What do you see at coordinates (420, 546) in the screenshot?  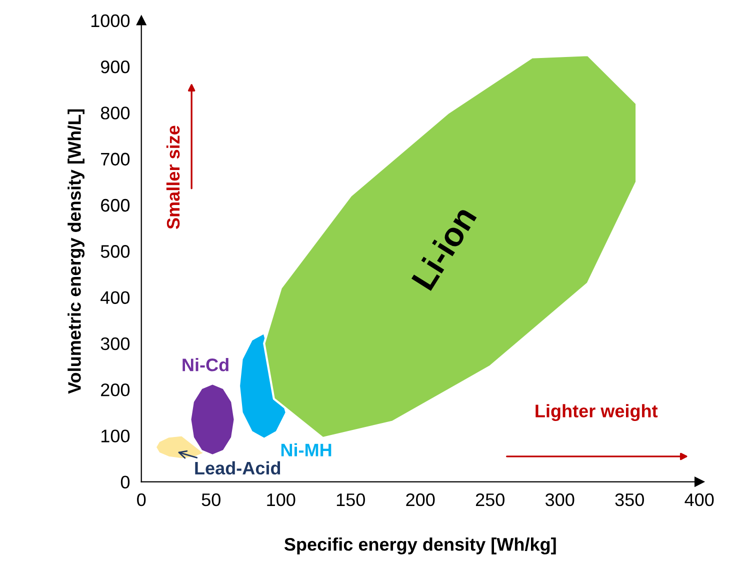 I see `x-axis-title: Specific energy density [Wh/kg]` at bounding box center [420, 546].